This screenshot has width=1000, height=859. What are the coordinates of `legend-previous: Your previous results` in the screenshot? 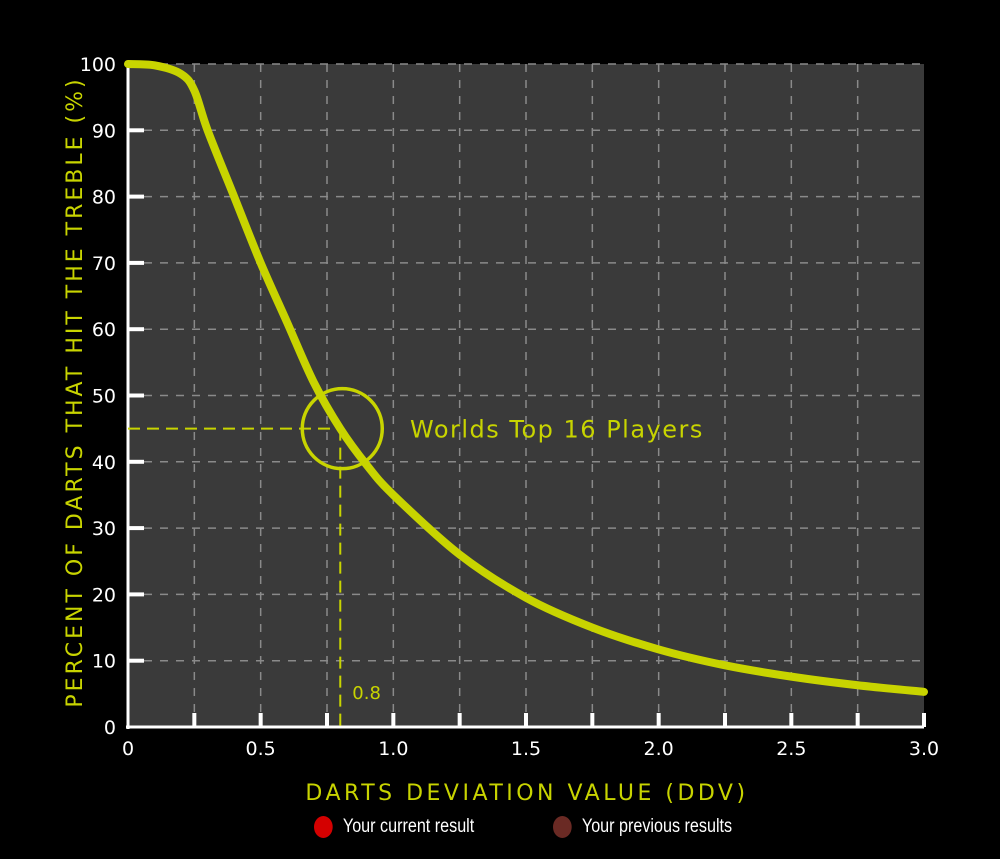 It's located at (642, 827).